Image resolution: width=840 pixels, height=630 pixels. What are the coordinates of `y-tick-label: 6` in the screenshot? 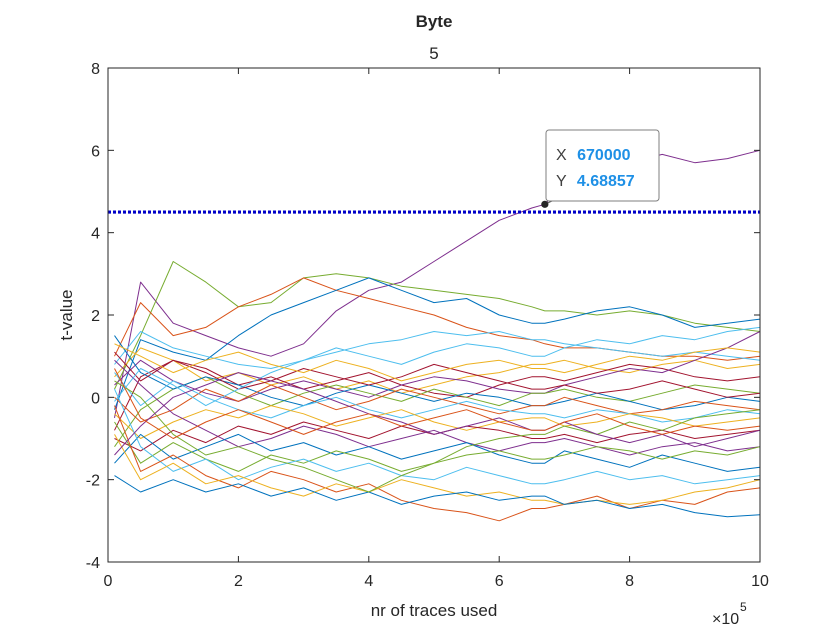 It's located at (95, 151).